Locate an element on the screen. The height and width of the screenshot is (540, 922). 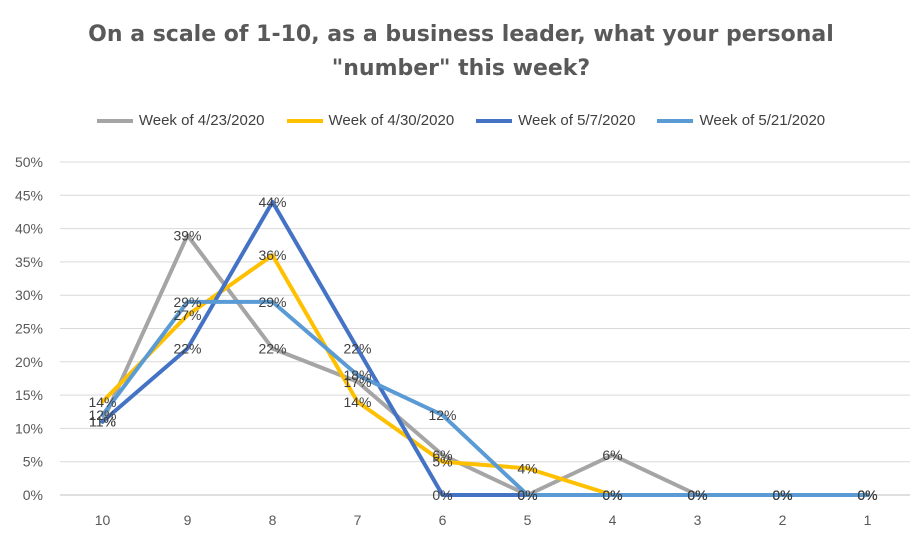
x-tick-label: 6 is located at coordinates (443, 520).